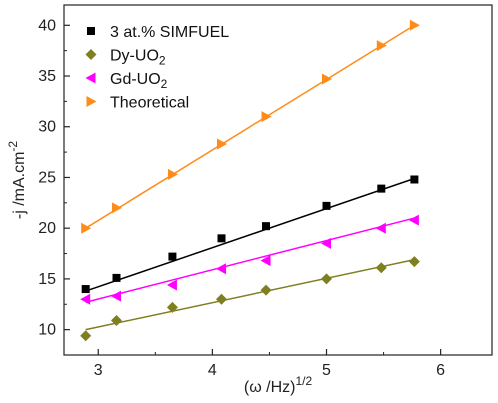 Image resolution: width=498 pixels, height=403 pixels. What do you see at coordinates (47, 76) in the screenshot?
I see `y-tick-label: 35` at bounding box center [47, 76].